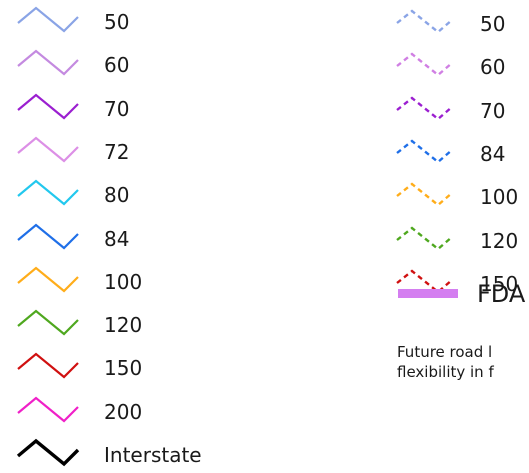 Image resolution: width=529 pixels, height=473 pixels. I want to click on solid-legend-item-100: 100, so click(96, 280).